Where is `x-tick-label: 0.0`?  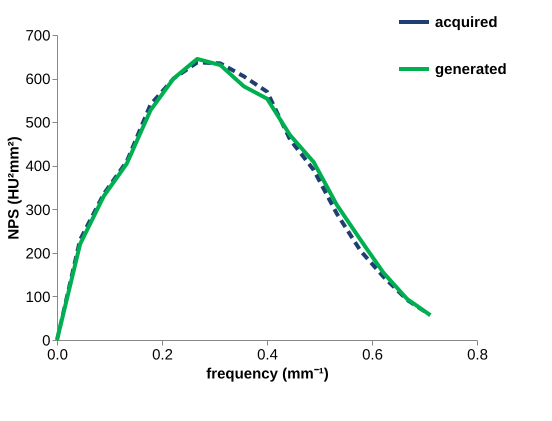
x-tick-label: 0.0 is located at coordinates (57, 355).